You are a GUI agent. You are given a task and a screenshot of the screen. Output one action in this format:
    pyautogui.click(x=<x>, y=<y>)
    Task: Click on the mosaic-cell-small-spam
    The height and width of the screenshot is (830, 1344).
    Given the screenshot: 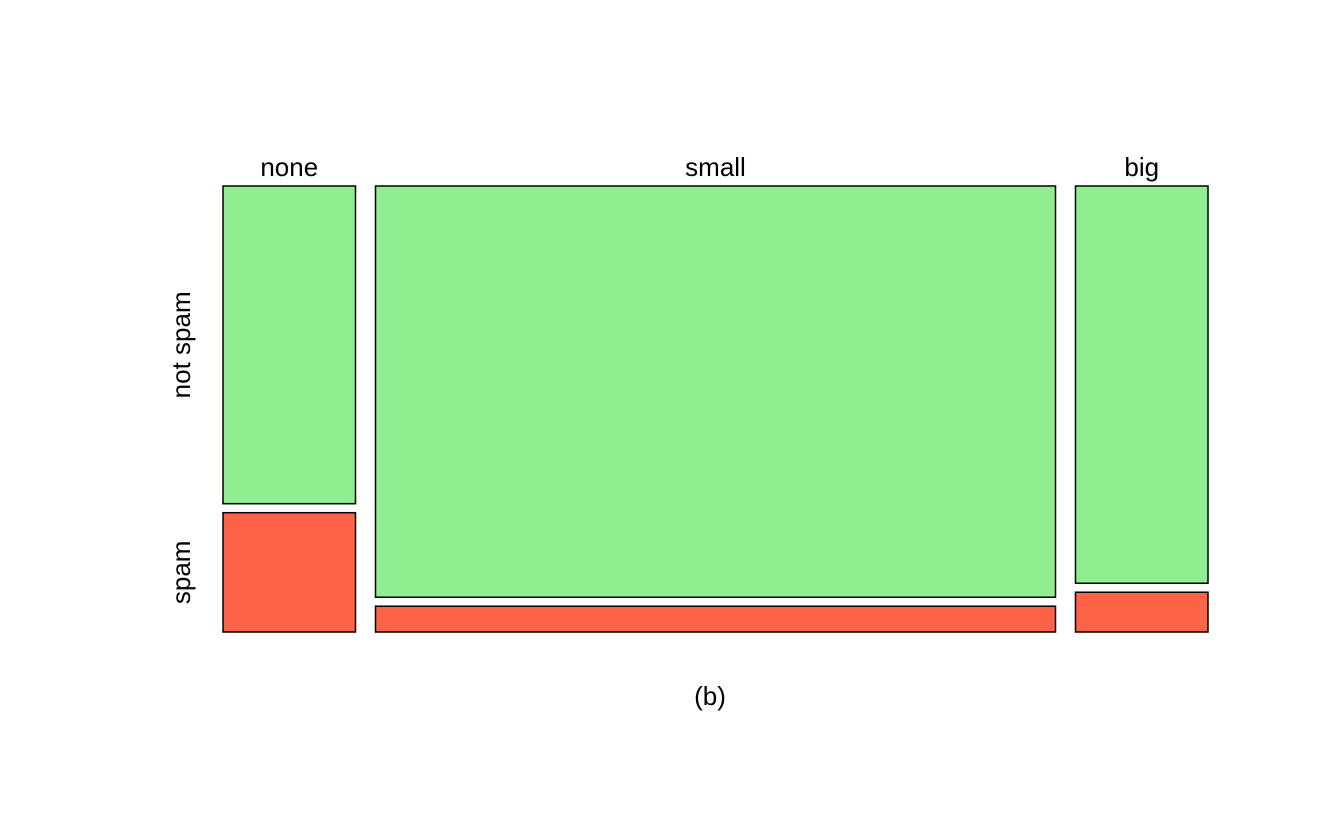 What is the action you would take?
    pyautogui.click(x=715, y=619)
    